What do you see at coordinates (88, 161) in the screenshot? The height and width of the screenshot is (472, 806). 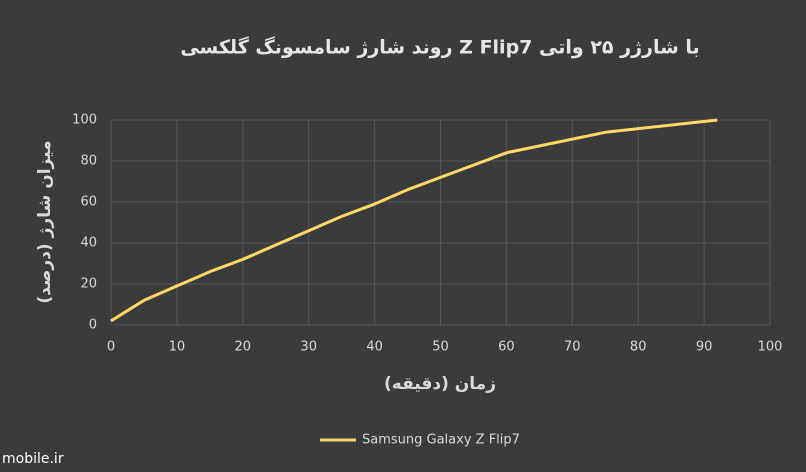 I see `y-tick-label: 80` at bounding box center [88, 161].